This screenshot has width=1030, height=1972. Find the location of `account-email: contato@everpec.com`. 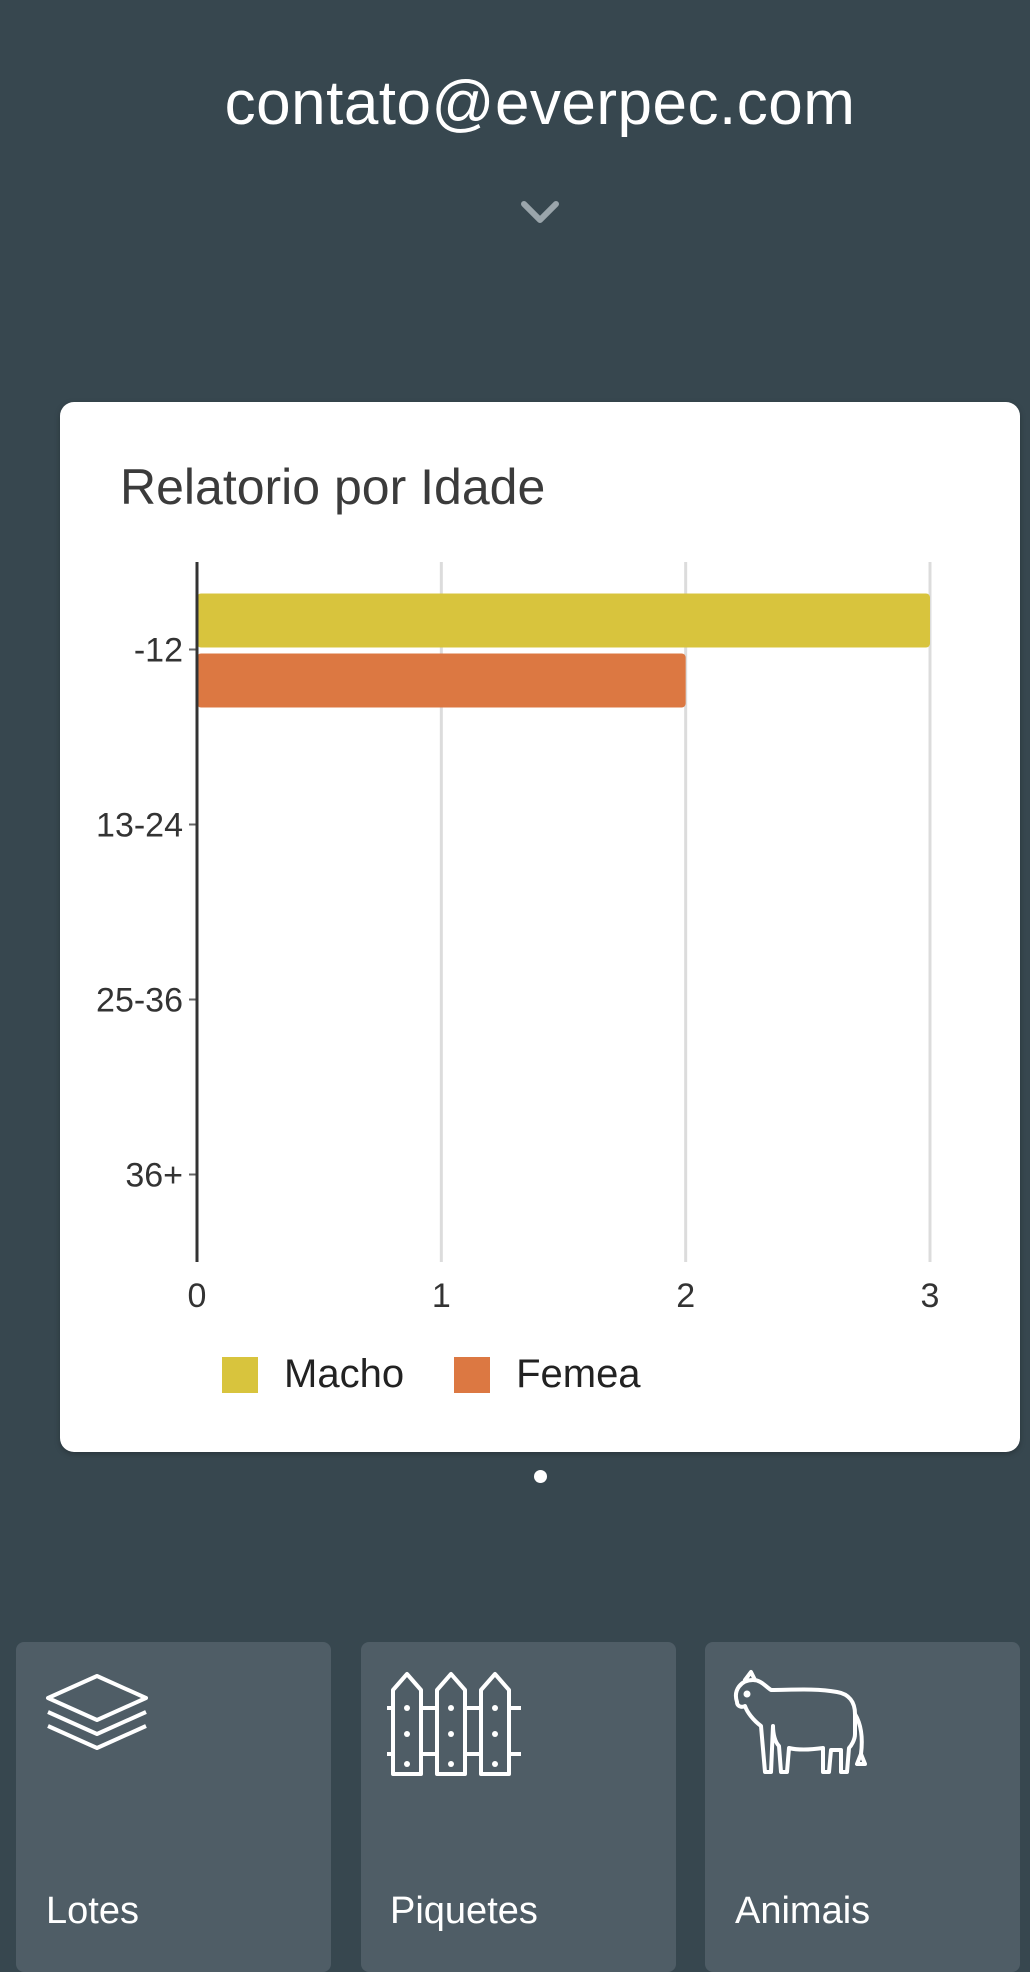

account-email: contato@everpec.com is located at coordinates (540, 103).